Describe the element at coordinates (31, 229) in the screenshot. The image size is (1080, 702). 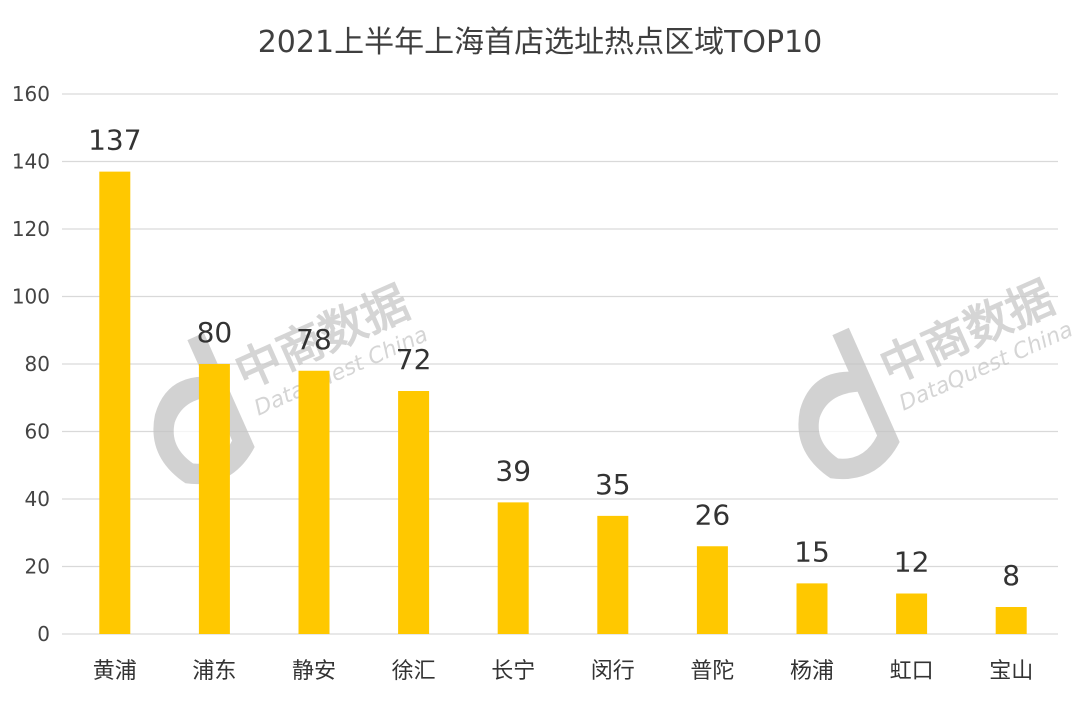
I see `y-tick-label: 120` at that location.